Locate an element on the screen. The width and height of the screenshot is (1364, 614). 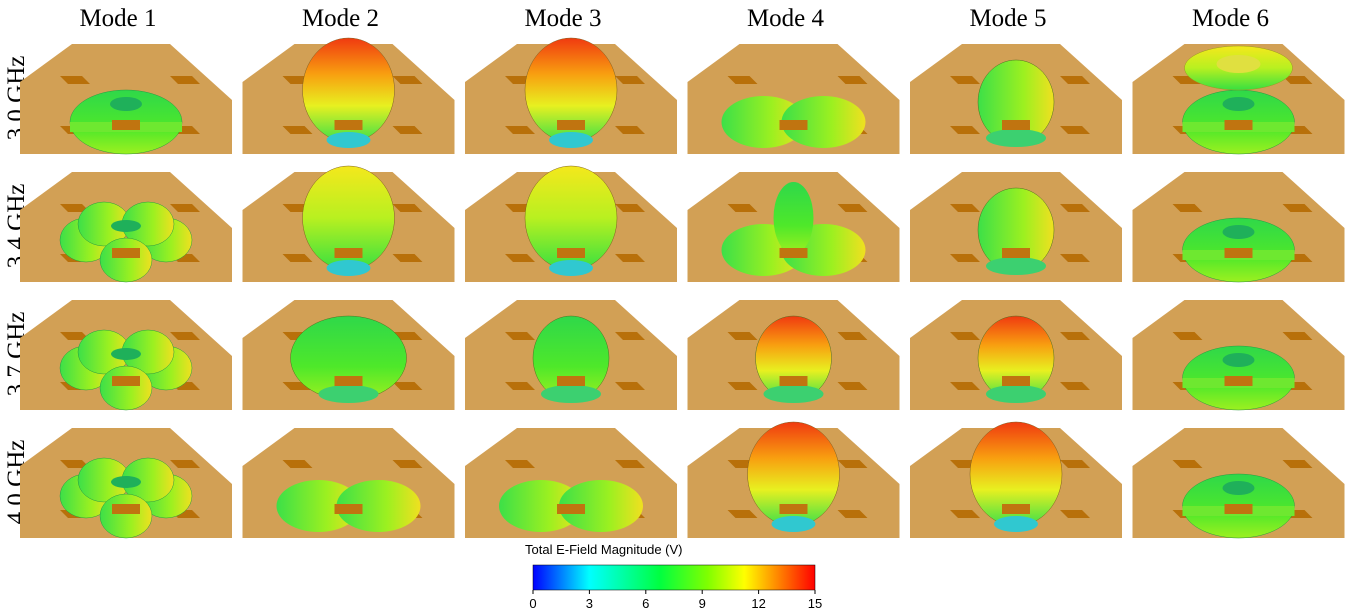
tick-label: 0 is located at coordinates (532, 603).